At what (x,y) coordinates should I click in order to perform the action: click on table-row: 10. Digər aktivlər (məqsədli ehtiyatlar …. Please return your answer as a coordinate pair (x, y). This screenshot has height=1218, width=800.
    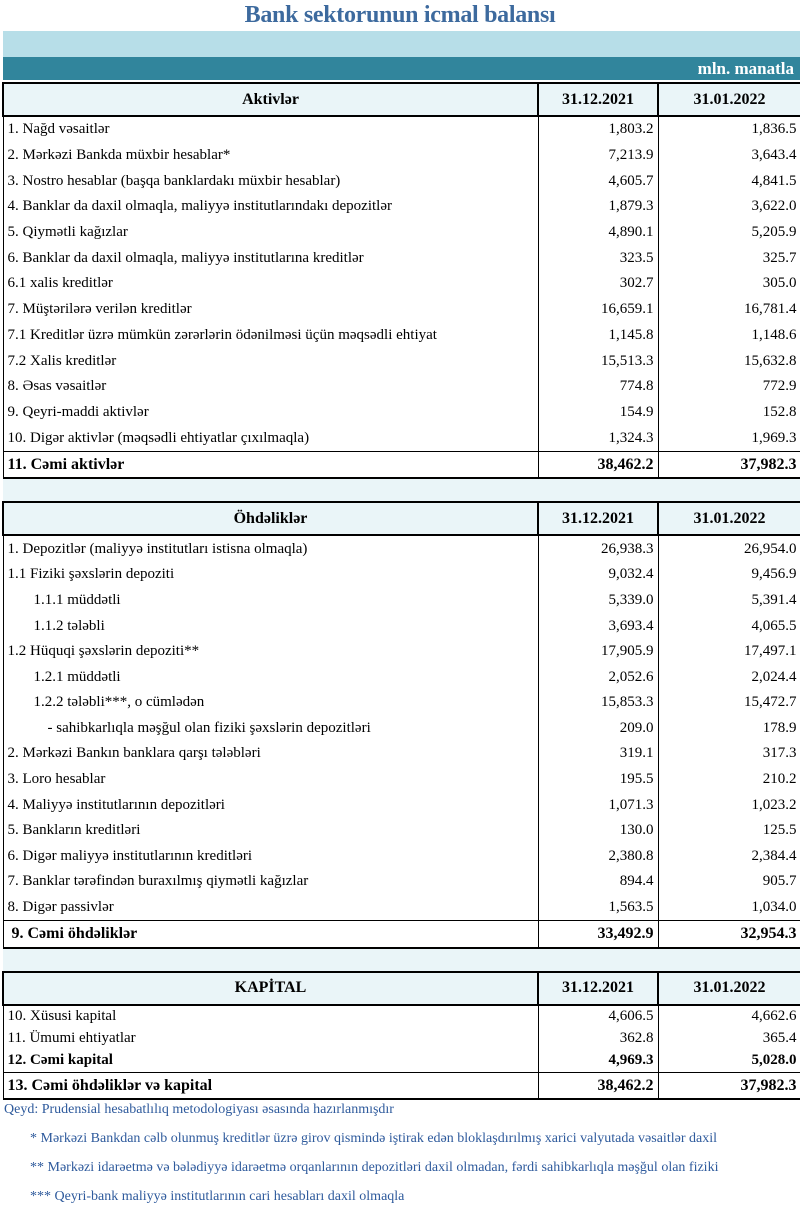
    Looking at the image, I should click on (401, 438).